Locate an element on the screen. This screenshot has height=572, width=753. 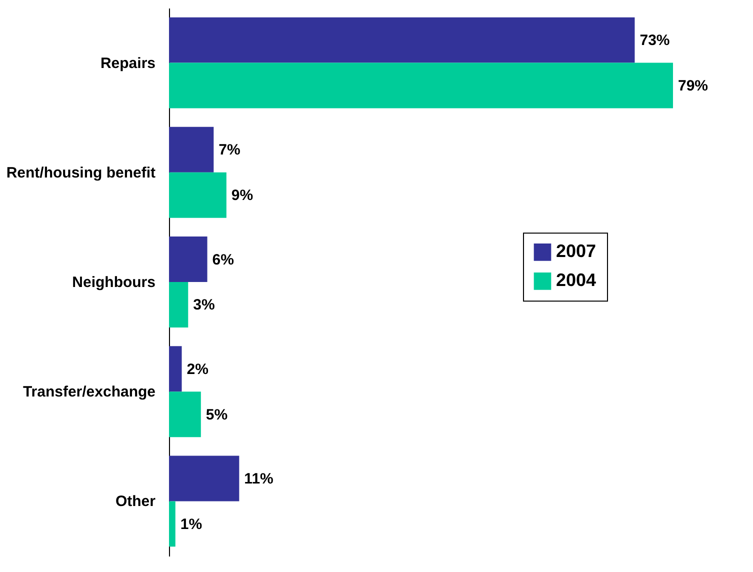
data-label: 3% is located at coordinates (204, 305).